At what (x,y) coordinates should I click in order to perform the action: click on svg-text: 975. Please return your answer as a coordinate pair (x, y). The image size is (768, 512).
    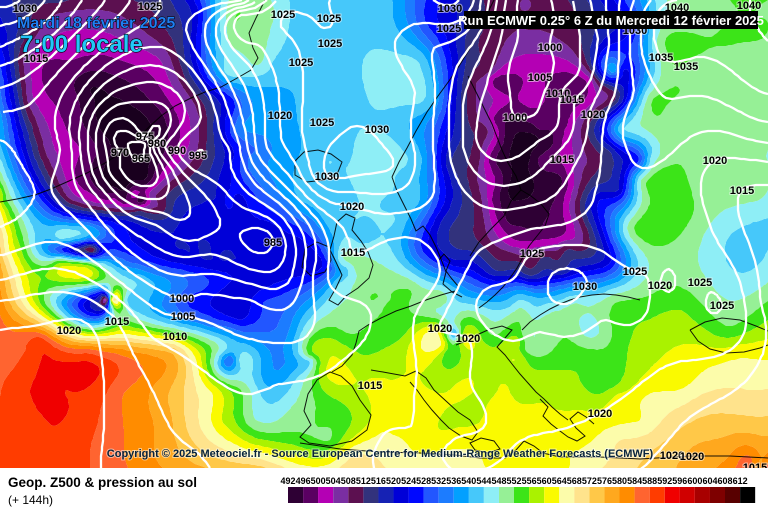
    Looking at the image, I should click on (145, 137).